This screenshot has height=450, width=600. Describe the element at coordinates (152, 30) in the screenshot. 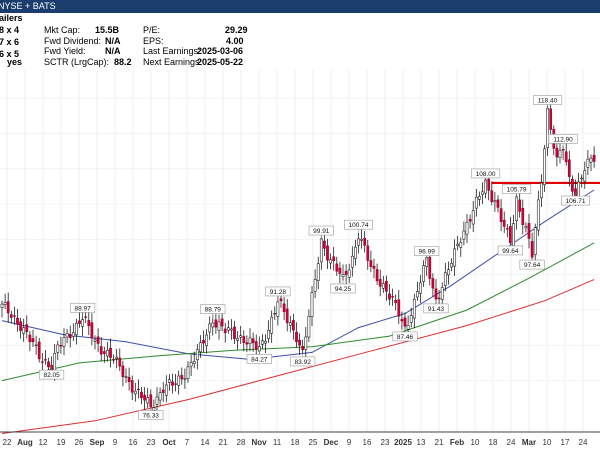

I see `stat-label: P/E:` at that location.